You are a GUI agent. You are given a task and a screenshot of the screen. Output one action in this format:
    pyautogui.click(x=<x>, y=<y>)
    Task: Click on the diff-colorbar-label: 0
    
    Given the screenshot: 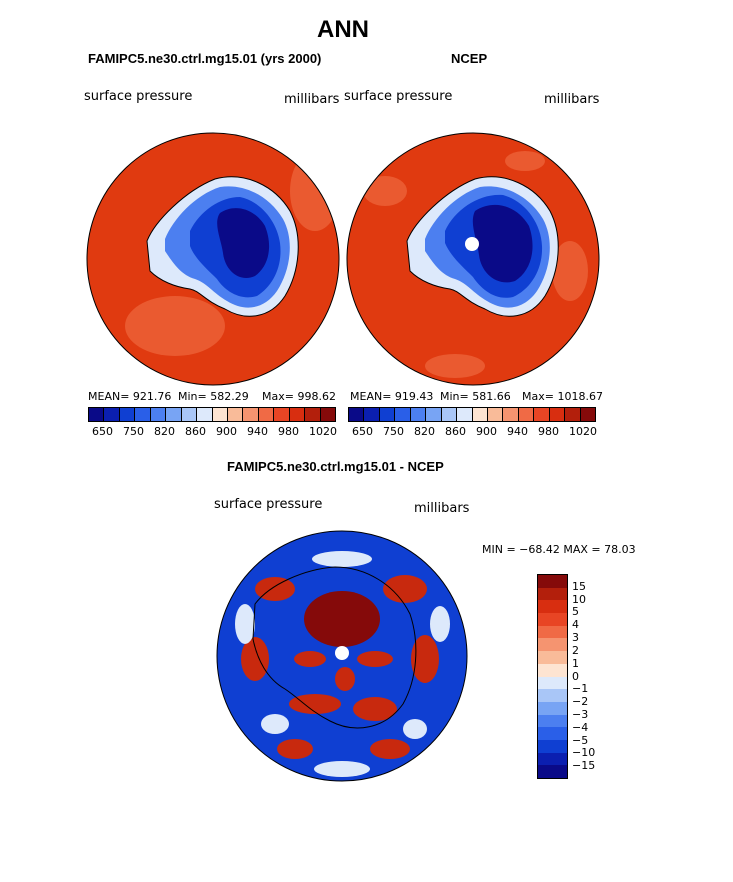 What is the action you would take?
    pyautogui.click(x=575, y=676)
    